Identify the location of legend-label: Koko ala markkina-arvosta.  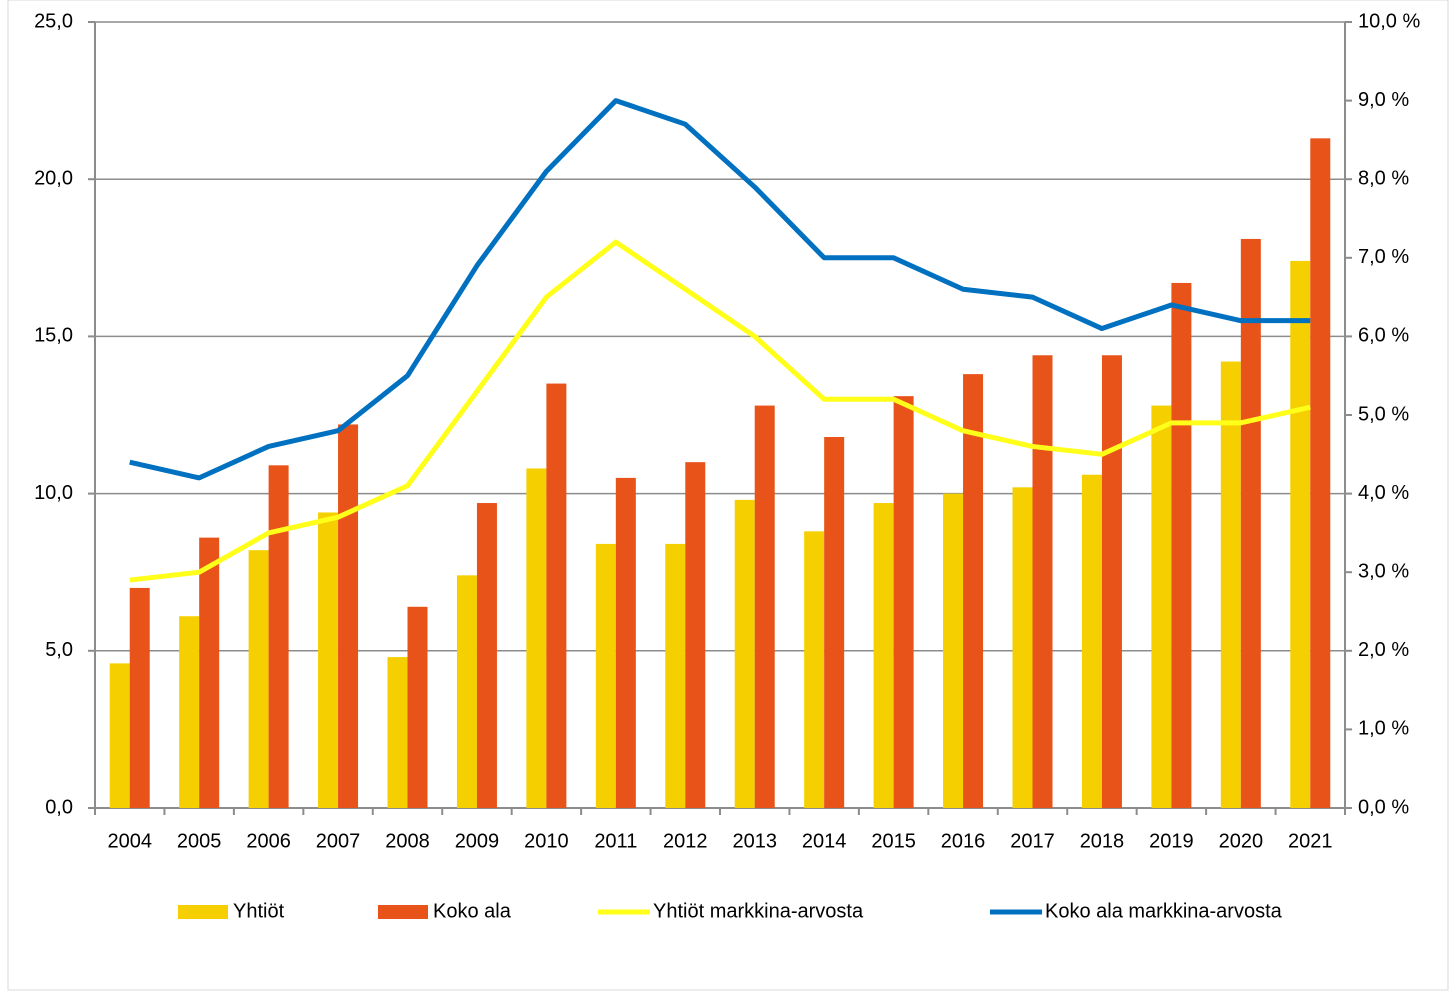
(1164, 911).